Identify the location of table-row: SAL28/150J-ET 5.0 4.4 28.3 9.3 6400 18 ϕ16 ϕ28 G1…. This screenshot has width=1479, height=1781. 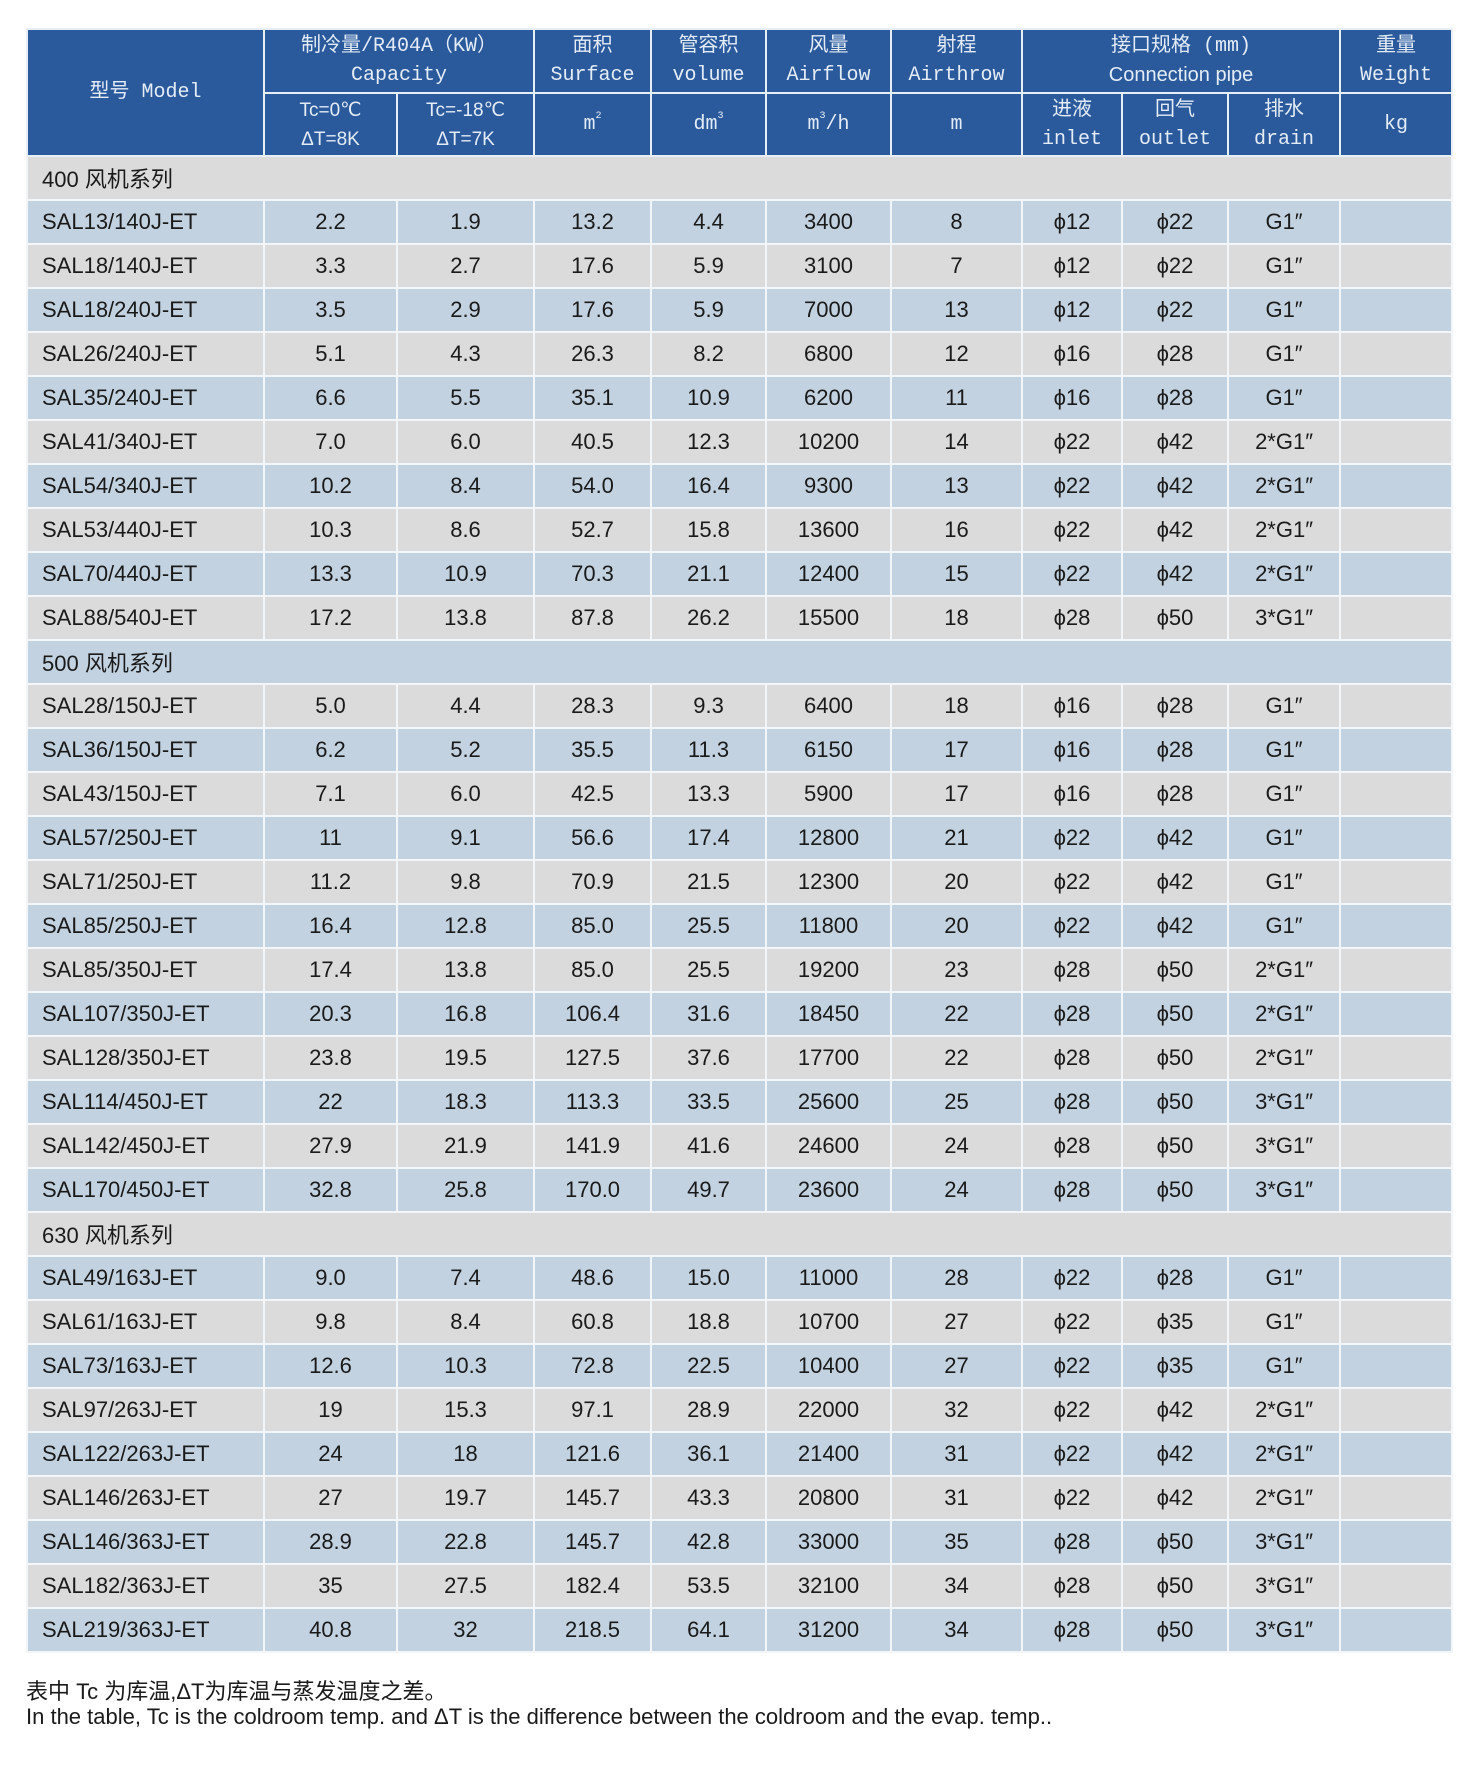
(740, 706).